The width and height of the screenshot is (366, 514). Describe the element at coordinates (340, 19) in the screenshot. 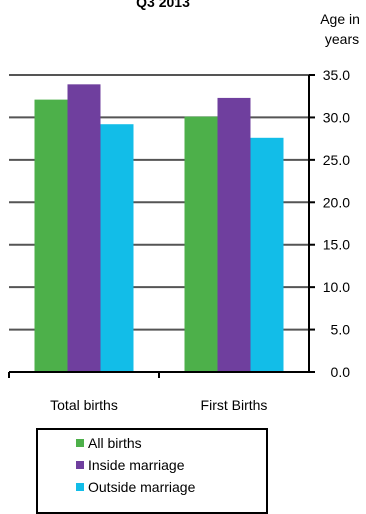

I see `y-axis-label-line-1: Age in` at that location.